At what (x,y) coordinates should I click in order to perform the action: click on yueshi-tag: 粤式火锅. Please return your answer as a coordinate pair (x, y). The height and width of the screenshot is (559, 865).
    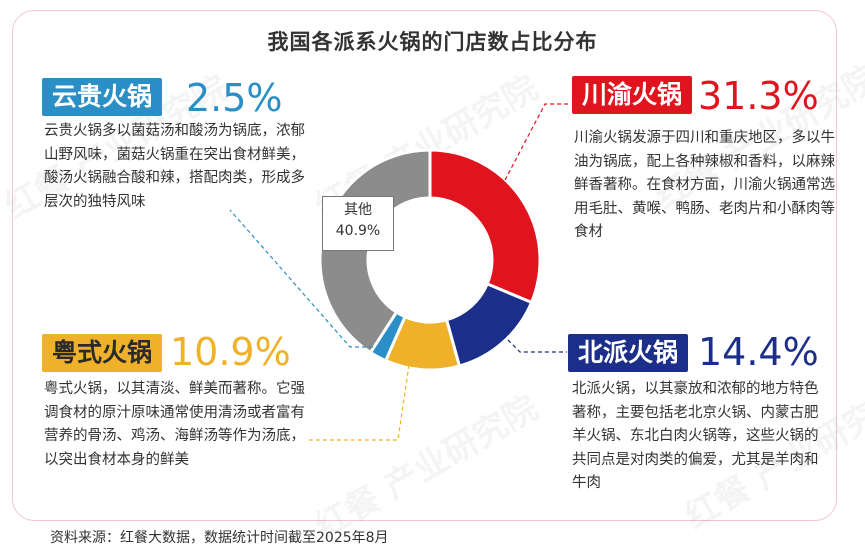
    Looking at the image, I should click on (102, 353).